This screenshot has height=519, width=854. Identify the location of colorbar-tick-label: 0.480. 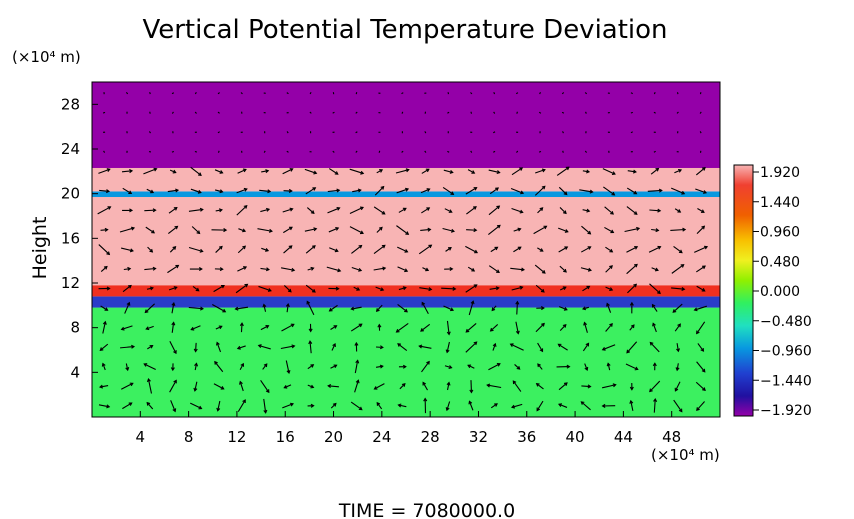
(780, 262).